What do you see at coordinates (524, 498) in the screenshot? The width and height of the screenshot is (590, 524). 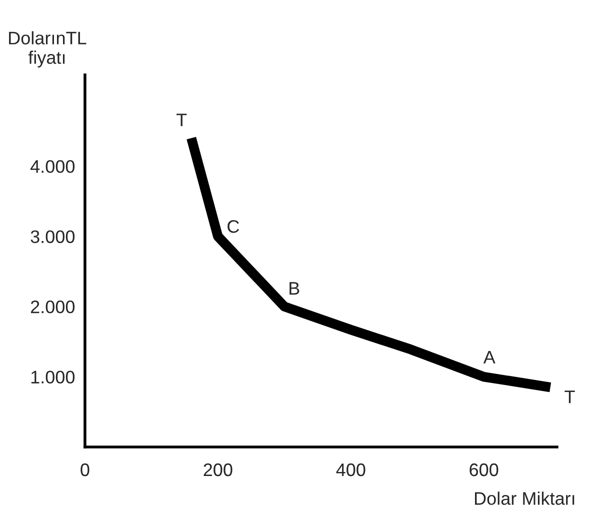 I see `x-axis-title: Dolar Miktarı` at bounding box center [524, 498].